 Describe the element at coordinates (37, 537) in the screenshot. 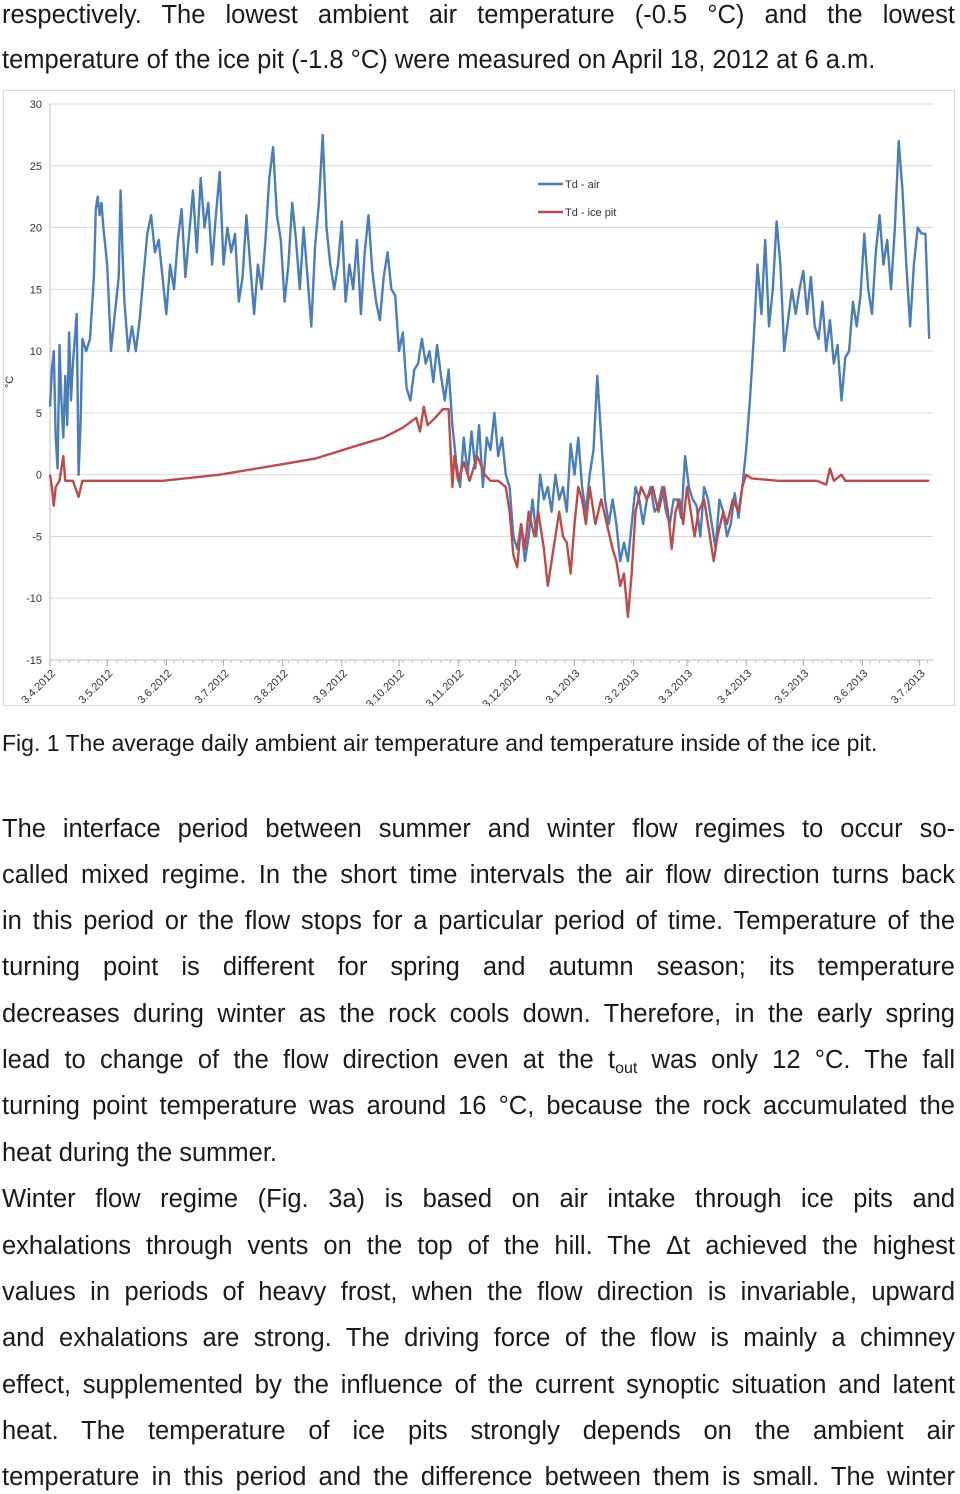

I see `y-tick-label: -5` at that location.